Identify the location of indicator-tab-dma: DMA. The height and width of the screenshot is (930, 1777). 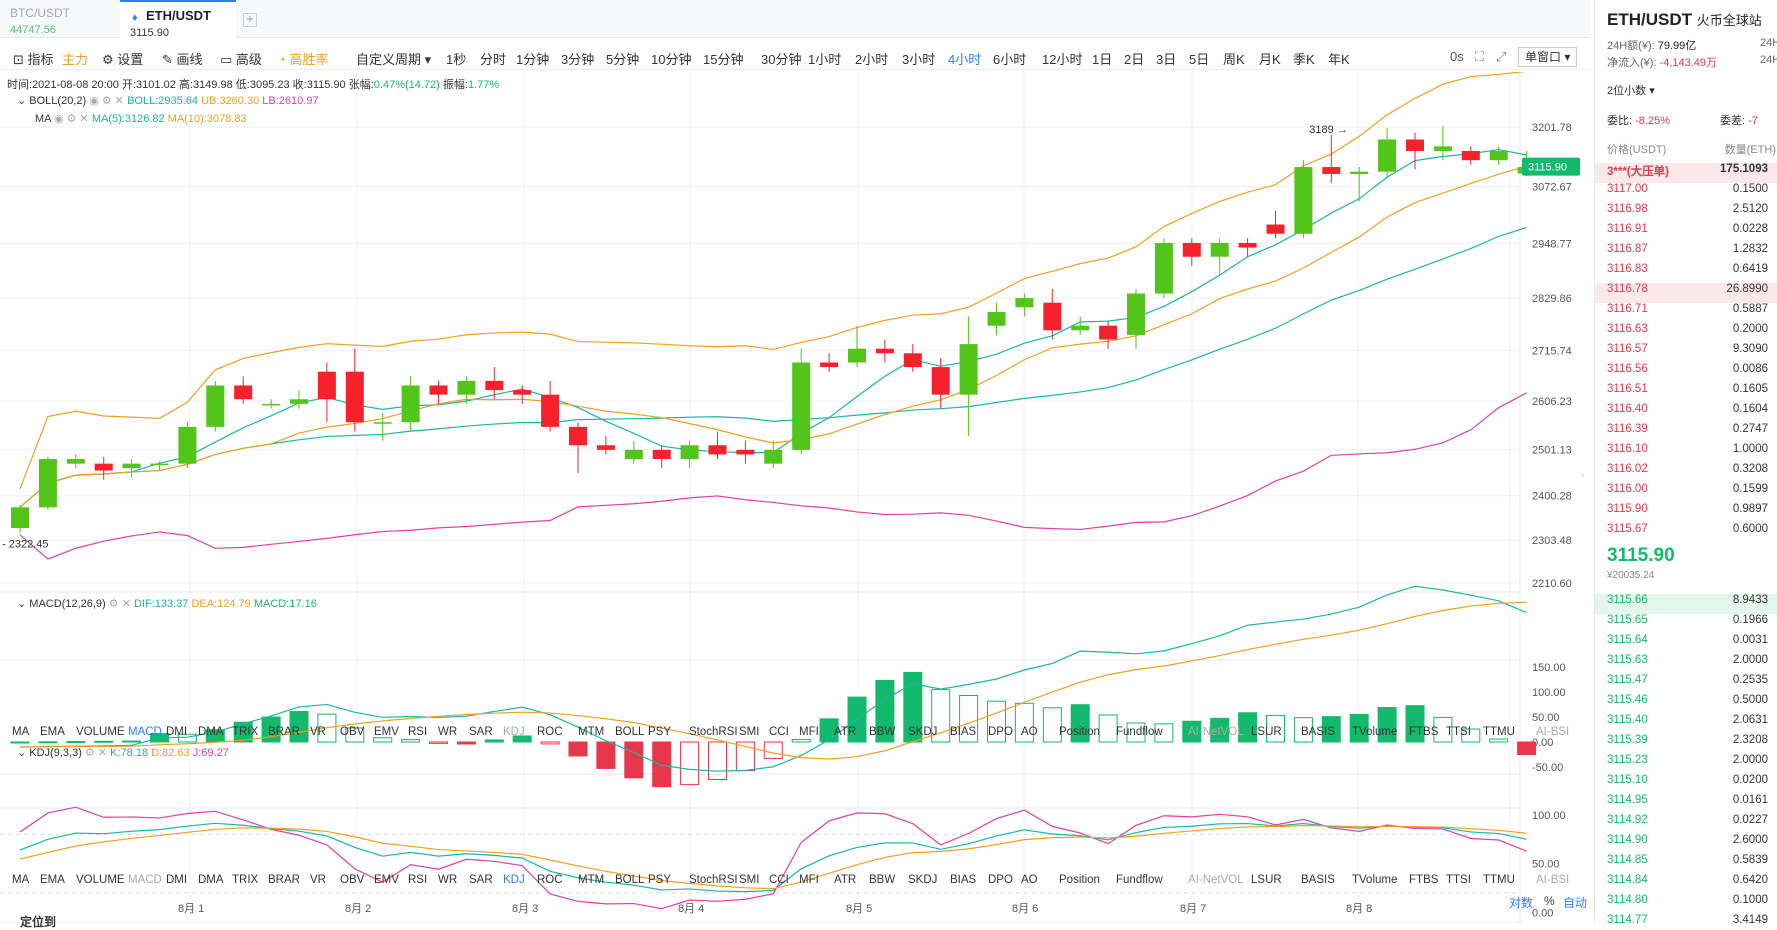
(211, 732).